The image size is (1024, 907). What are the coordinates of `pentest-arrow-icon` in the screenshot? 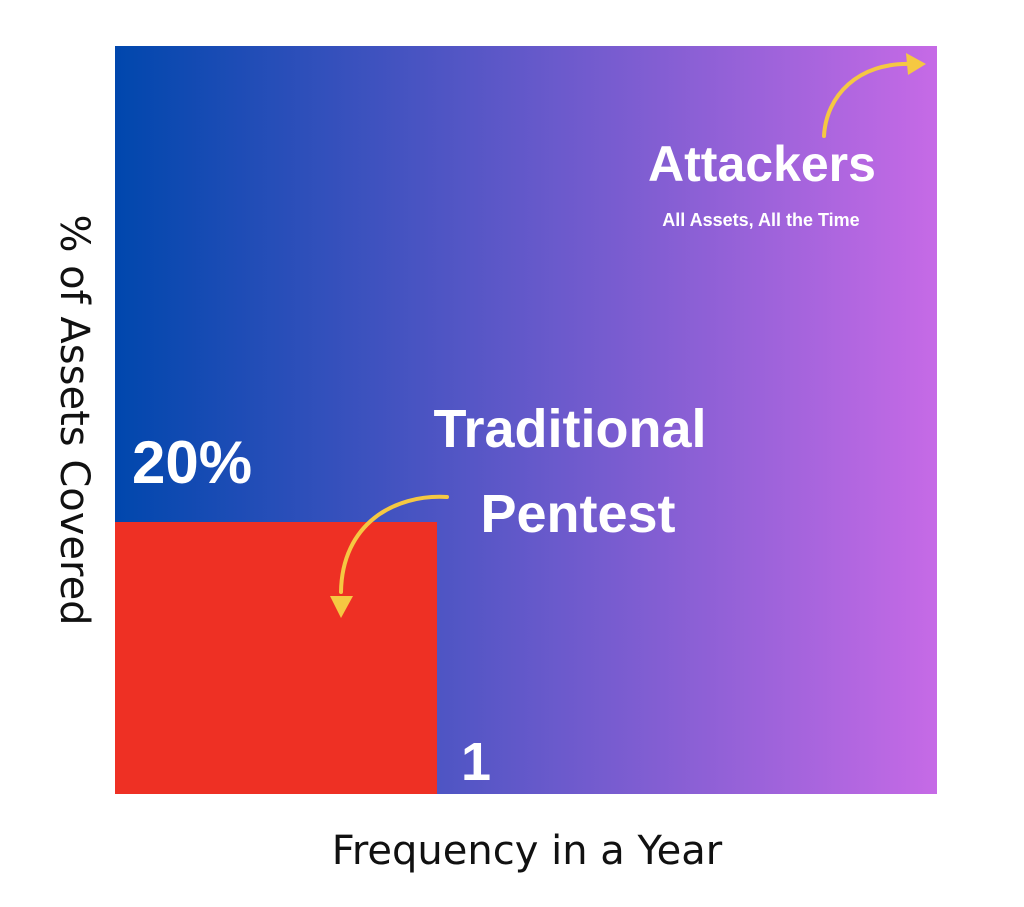 It's located at (389, 556).